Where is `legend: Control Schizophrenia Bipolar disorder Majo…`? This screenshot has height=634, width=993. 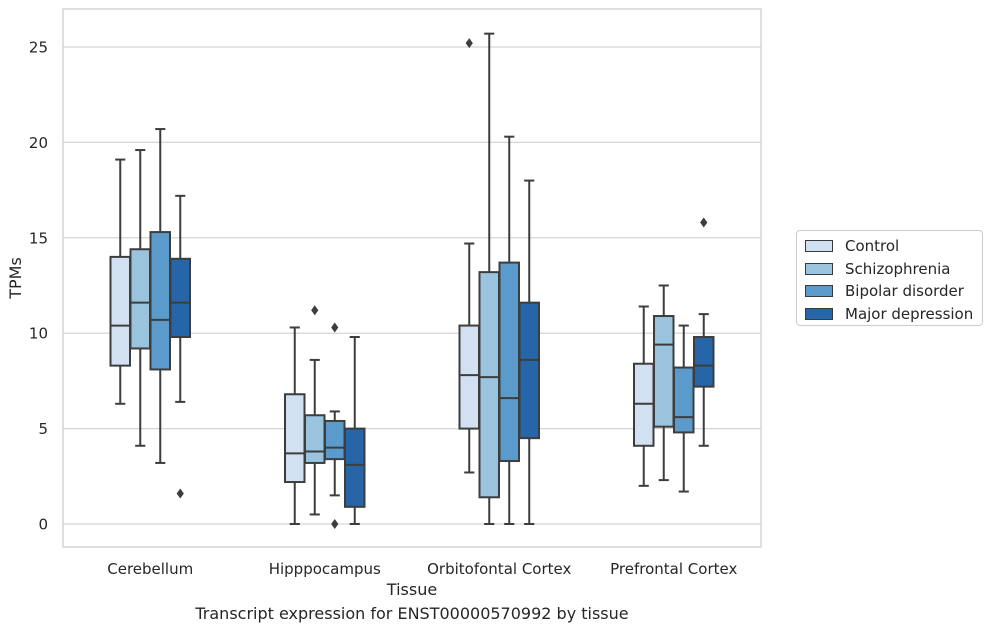 legend: Control Schizophrenia Bipolar disorder Majo… is located at coordinates (889, 278).